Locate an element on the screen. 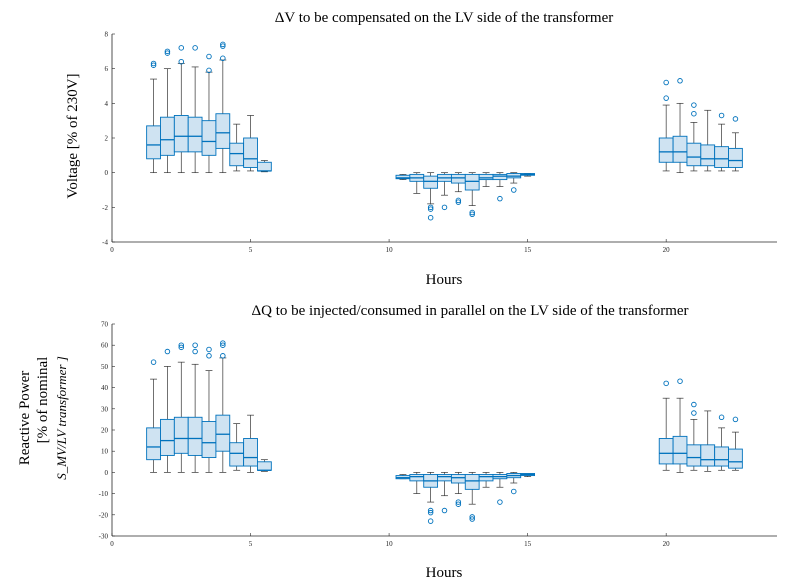 Image resolution: width=800 pixels, height=581 pixels. y-tick-label: -20 is located at coordinates (104, 515).